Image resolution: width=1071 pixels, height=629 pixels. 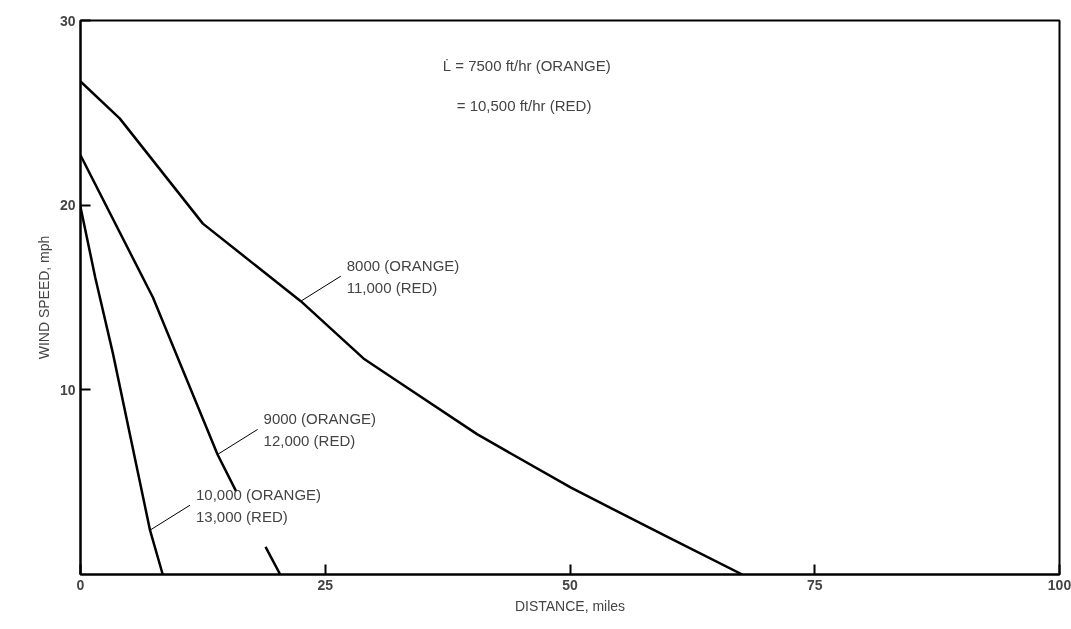 I want to click on x-tick-label: 0, so click(x=80, y=584).